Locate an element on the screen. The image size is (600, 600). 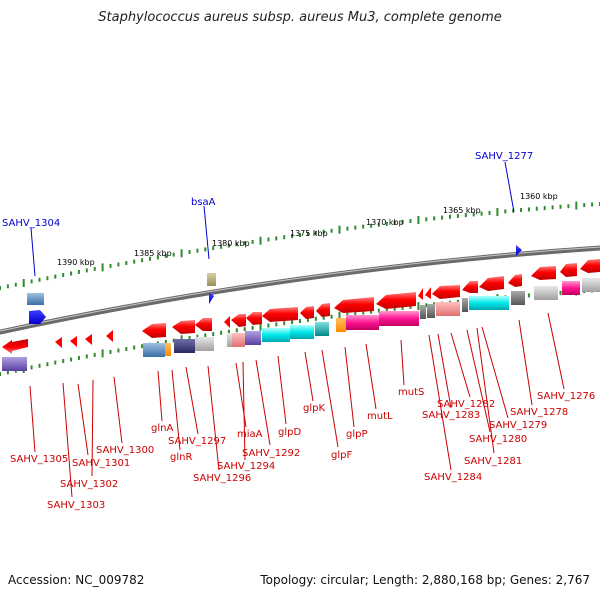
label-bsaA: bsaA is located at coordinates (203, 202).